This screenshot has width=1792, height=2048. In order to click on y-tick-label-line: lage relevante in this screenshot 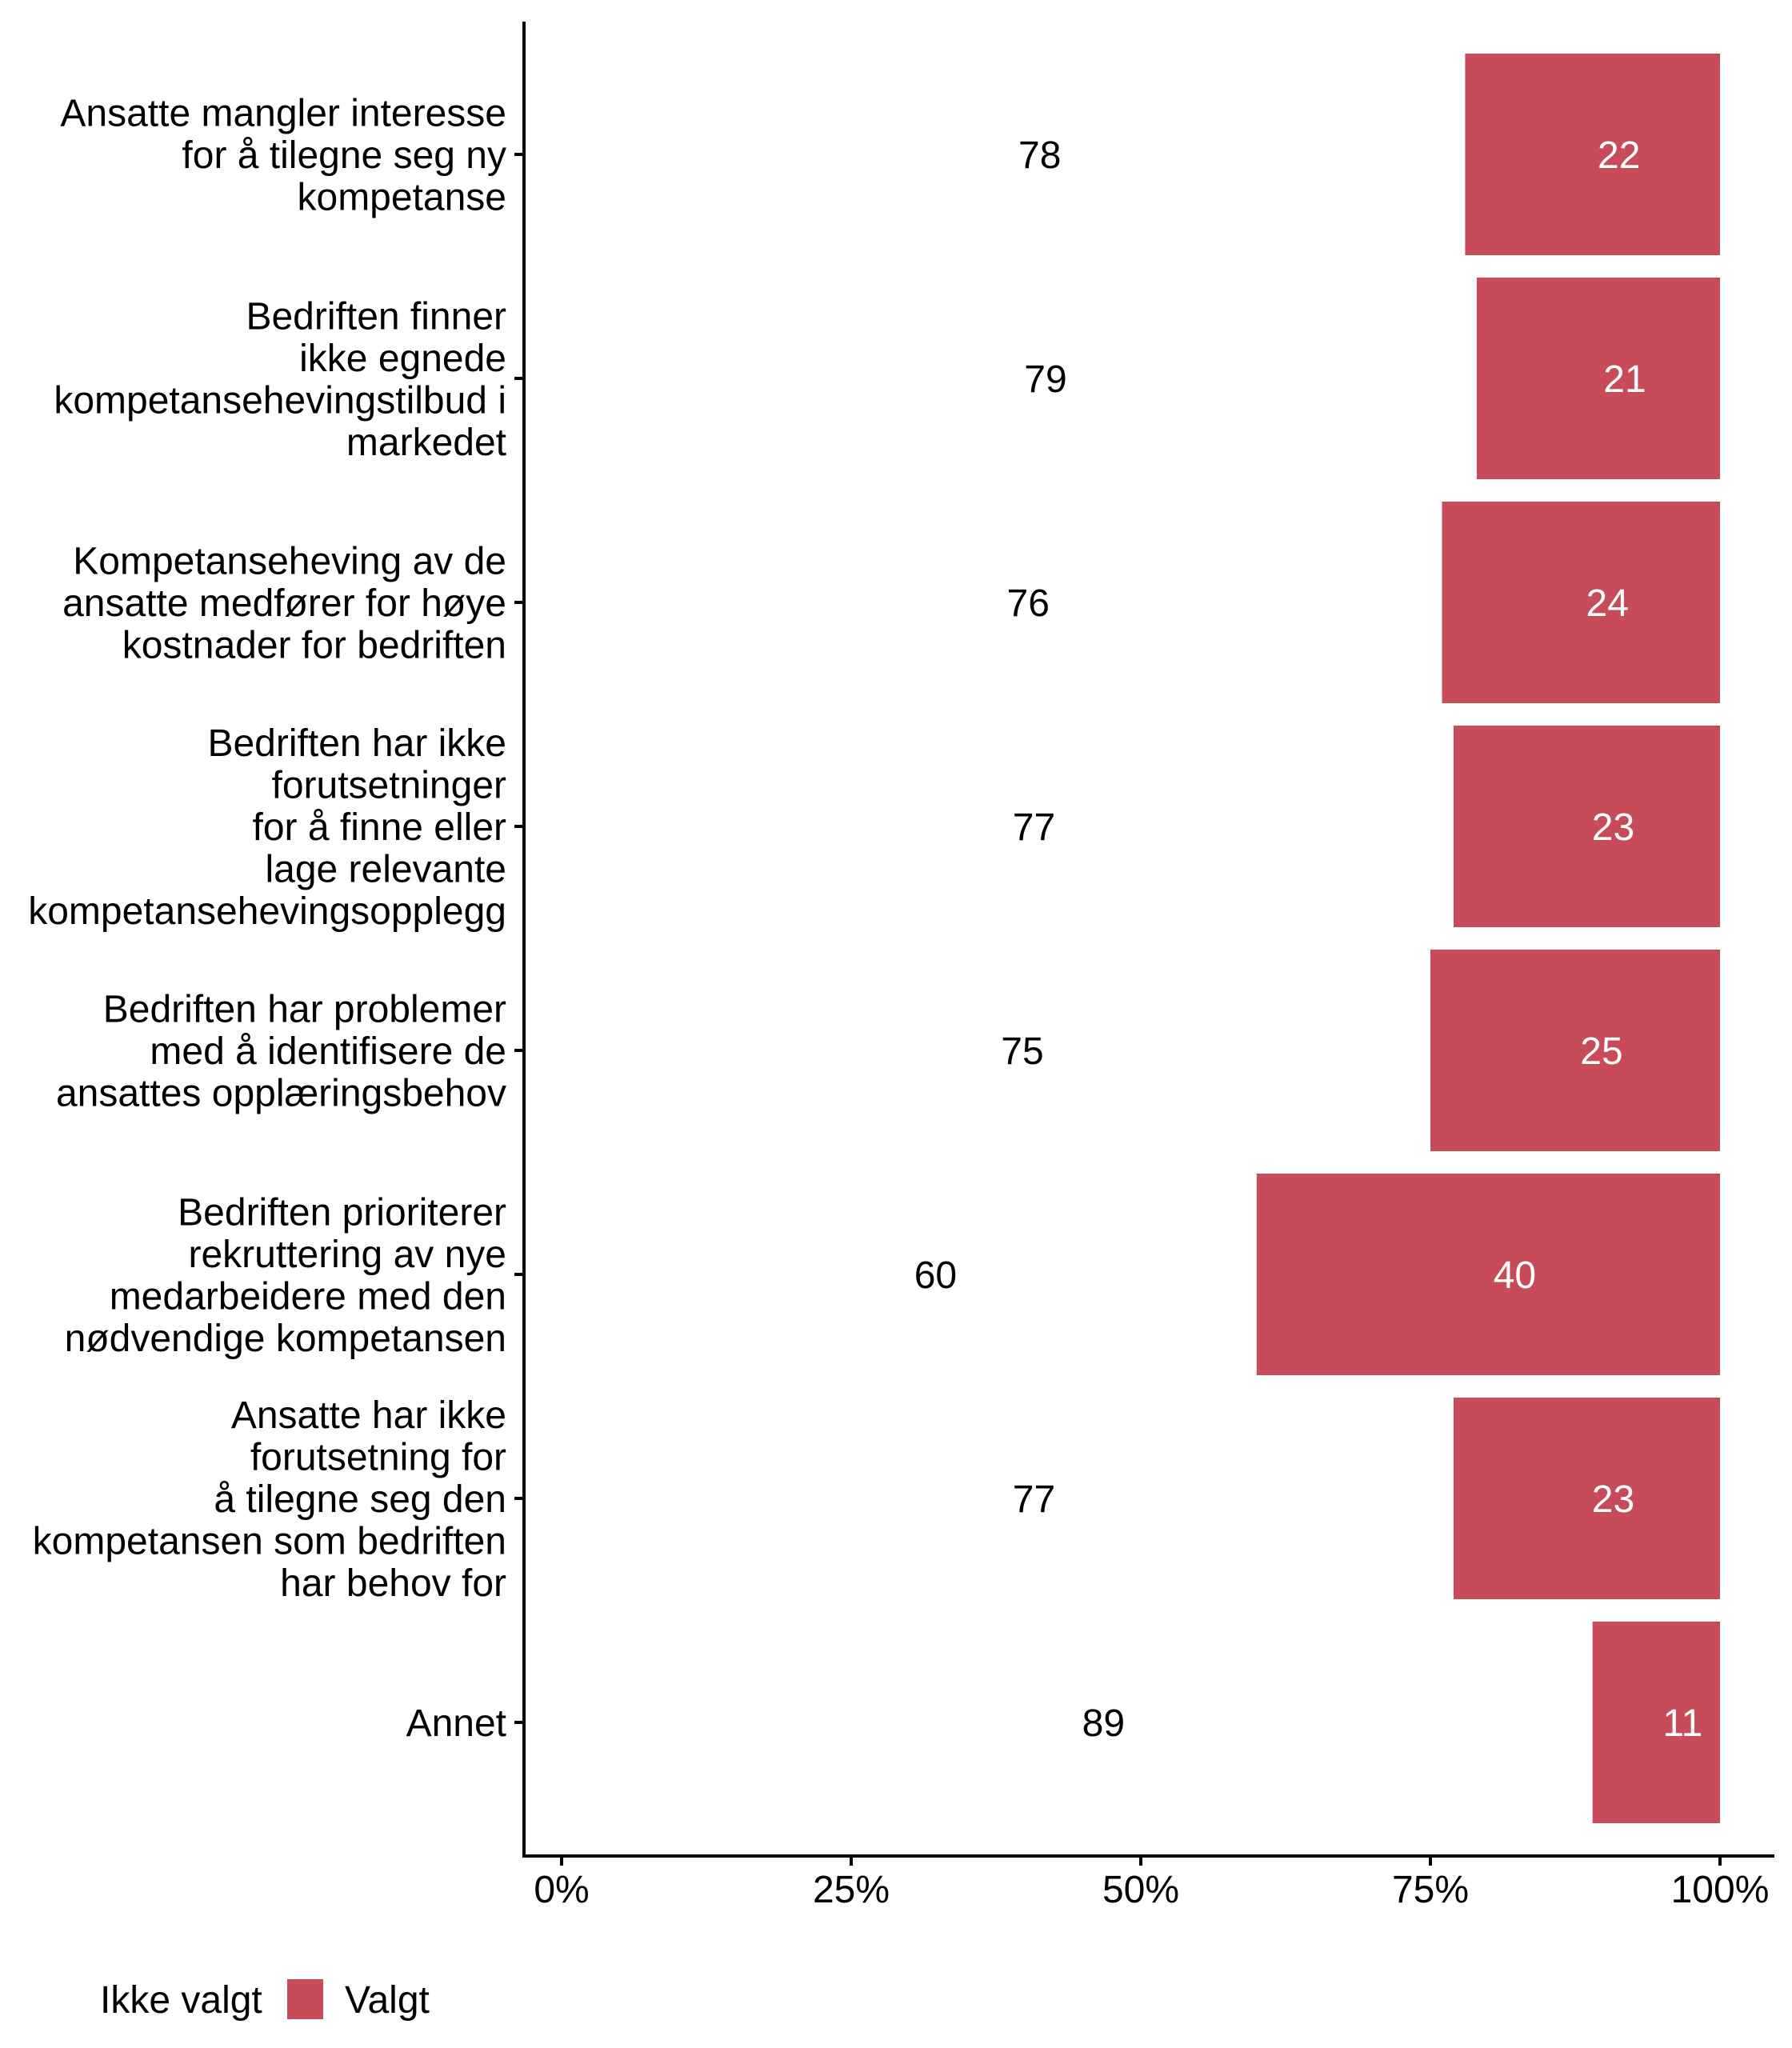, I will do `click(385, 870)`.